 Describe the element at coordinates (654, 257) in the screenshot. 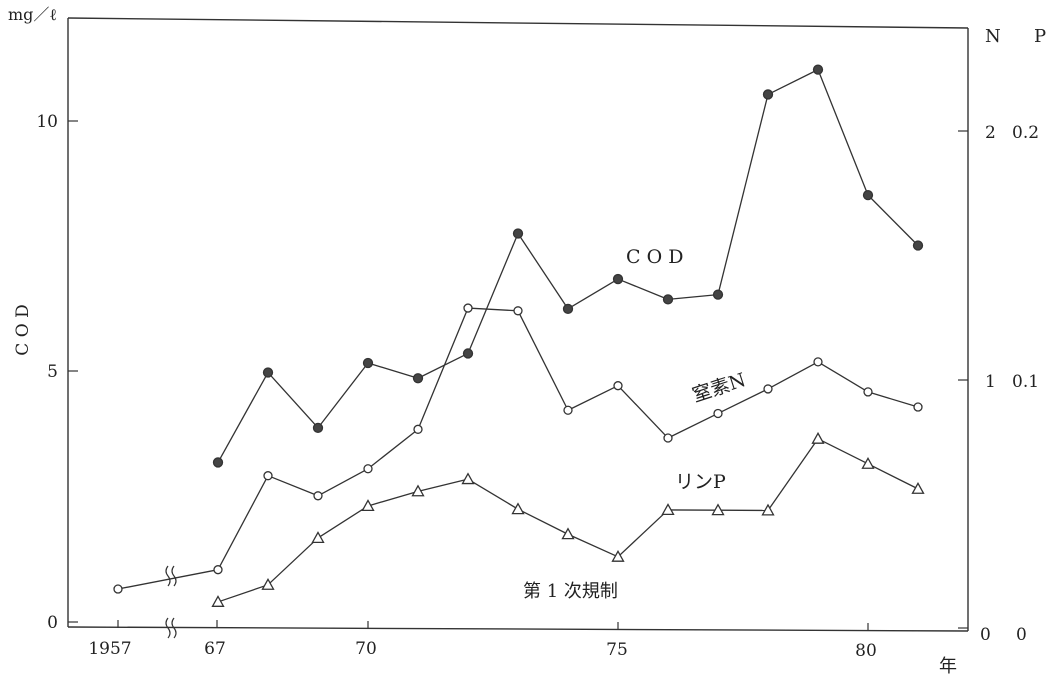

I see `series-label-cod: C O D` at that location.